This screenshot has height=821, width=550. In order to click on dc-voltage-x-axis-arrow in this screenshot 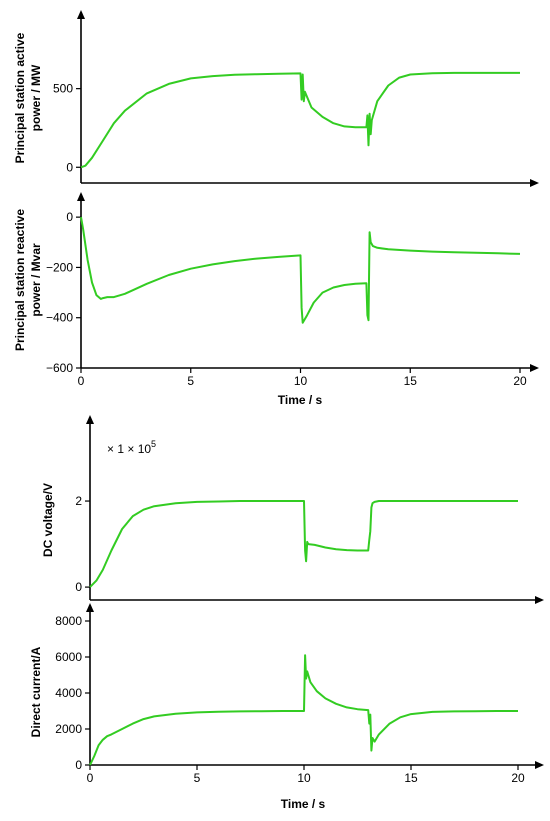, I will do `click(539, 600)`.